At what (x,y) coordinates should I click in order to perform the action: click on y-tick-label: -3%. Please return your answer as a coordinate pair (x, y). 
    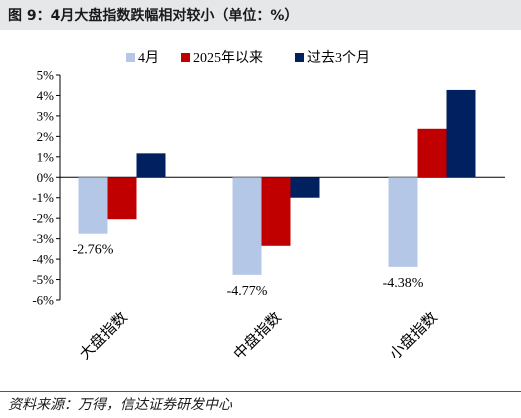
    Looking at the image, I should click on (43, 238).